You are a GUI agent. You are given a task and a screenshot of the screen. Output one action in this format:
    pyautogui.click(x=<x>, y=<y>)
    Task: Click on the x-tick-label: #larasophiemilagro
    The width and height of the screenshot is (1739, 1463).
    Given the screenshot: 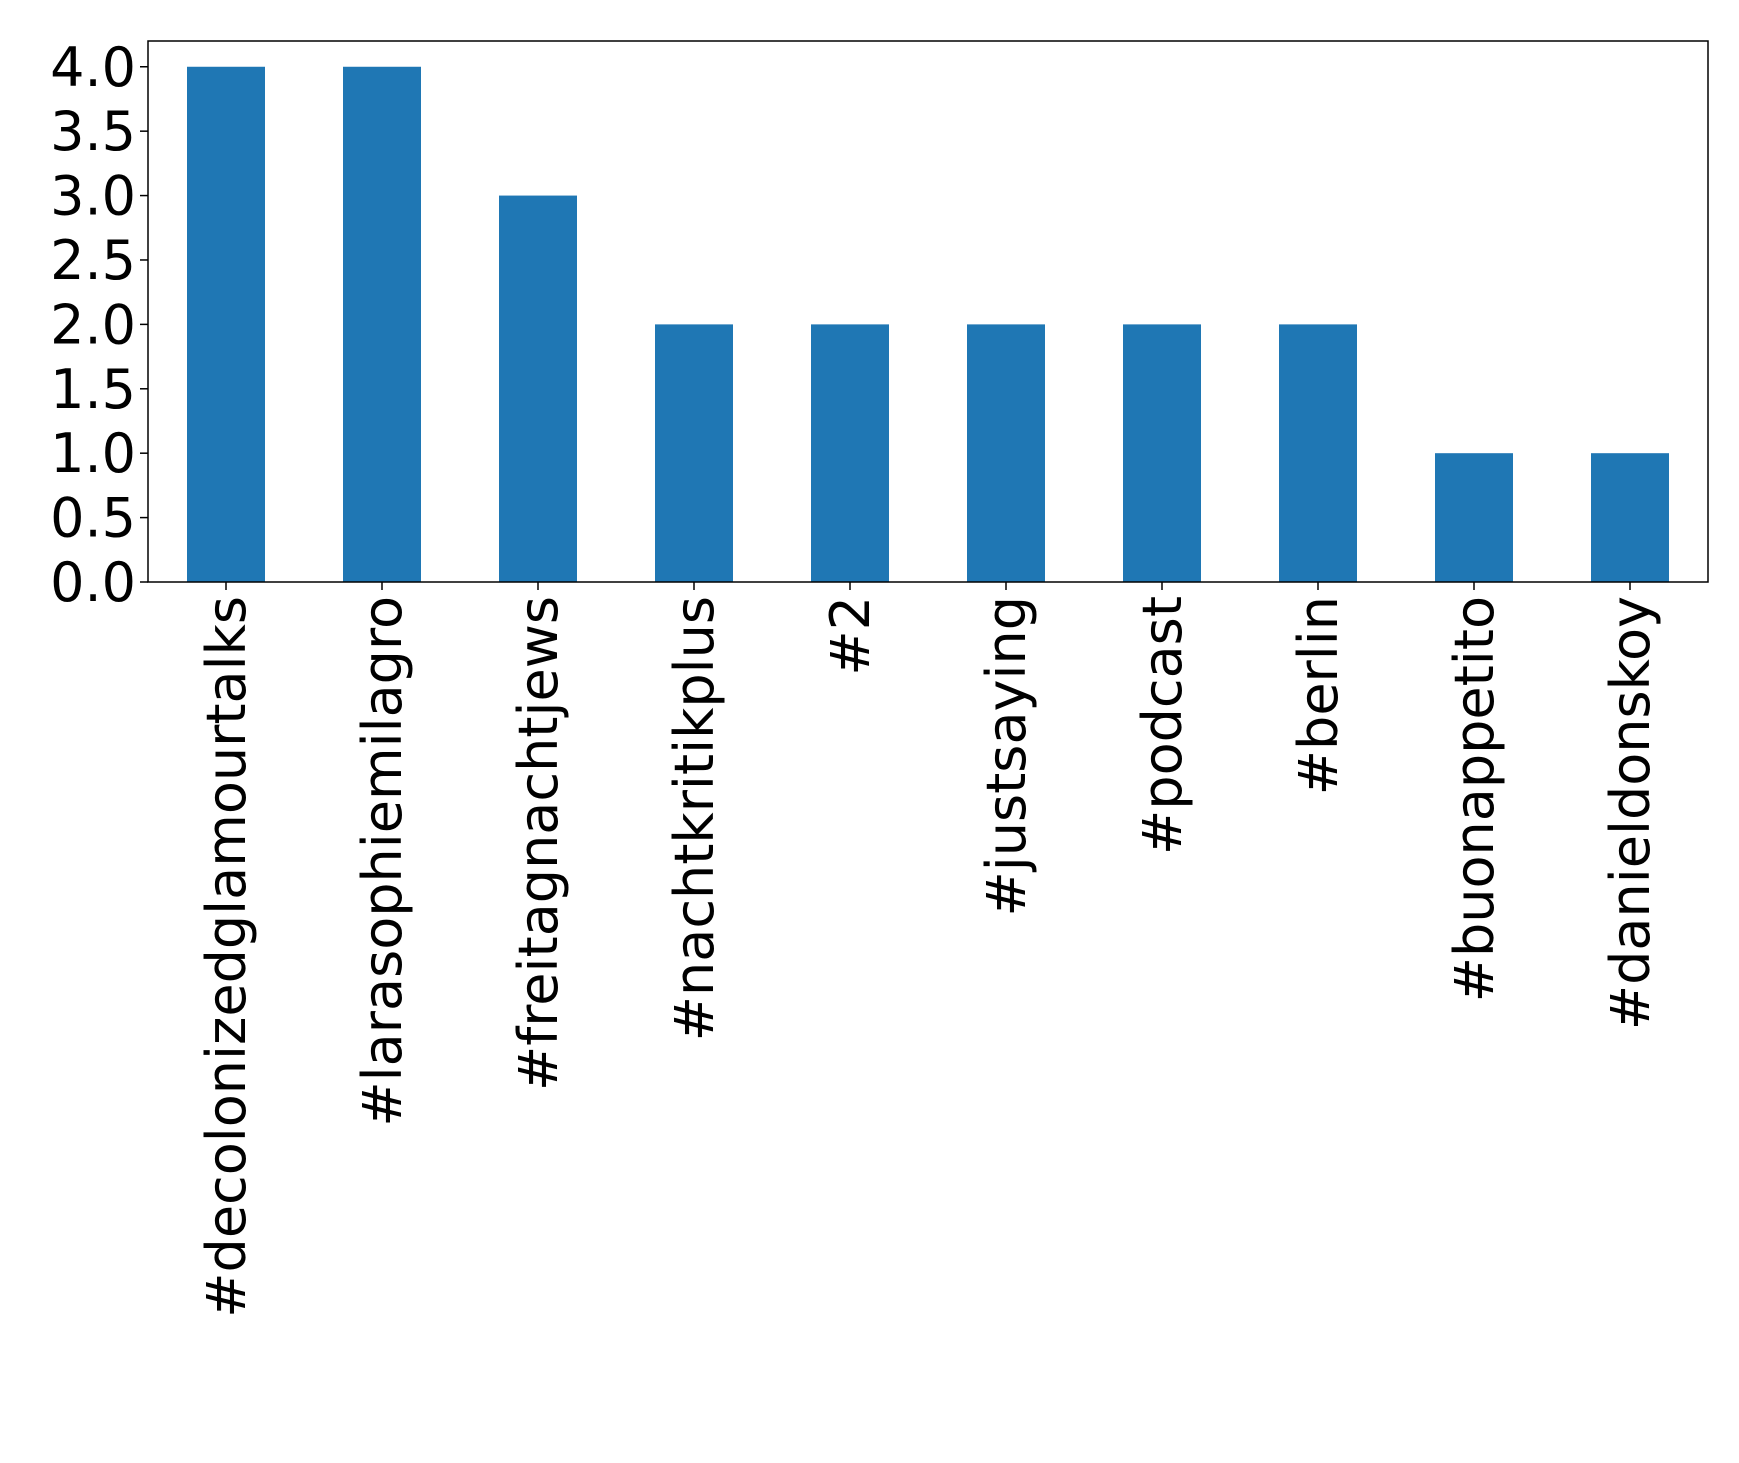 What is the action you would take?
    pyautogui.click(x=382, y=861)
    